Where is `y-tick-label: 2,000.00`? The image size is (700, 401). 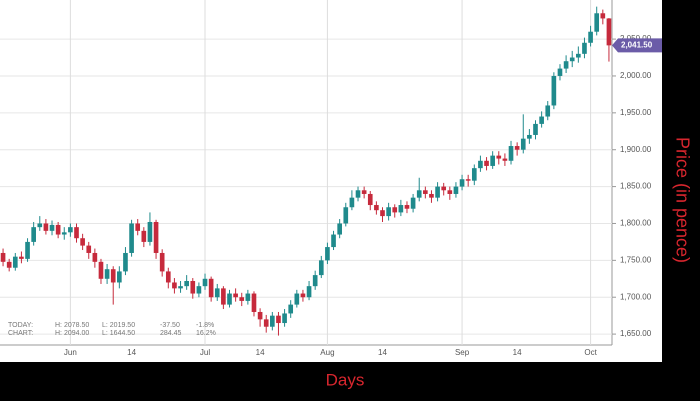 y-tick-label: 2,000.00 is located at coordinates (636, 75).